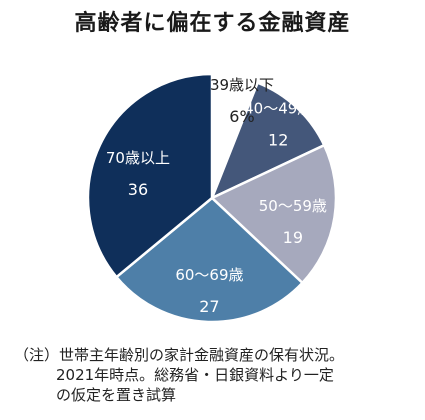  I want to click on footnote-line-2: 2021年時点。総務省・日銀資料より一定, so click(195, 375).